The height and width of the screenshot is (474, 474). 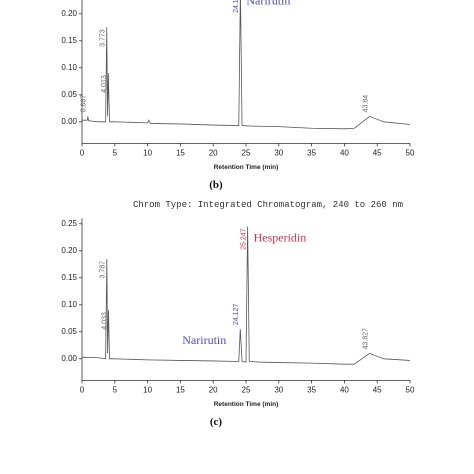 What do you see at coordinates (216, 422) in the screenshot?
I see `panel-label: (c)` at bounding box center [216, 422].